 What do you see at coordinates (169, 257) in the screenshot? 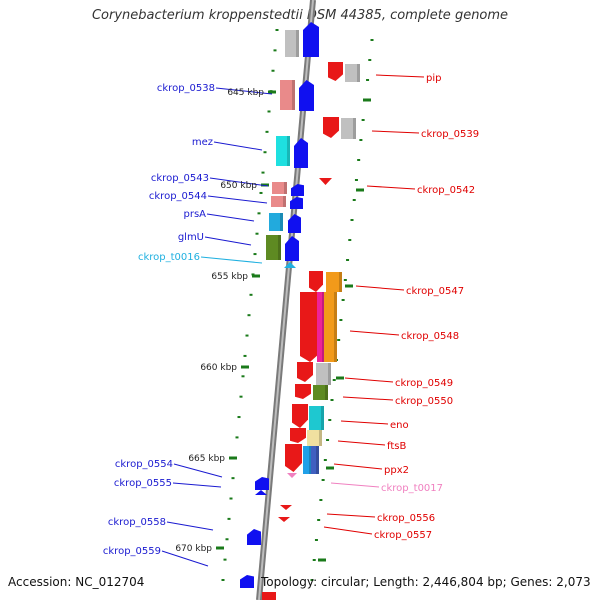
I see `gene-label-ckrop_t0016: ckrop_t0016` at bounding box center [169, 257].